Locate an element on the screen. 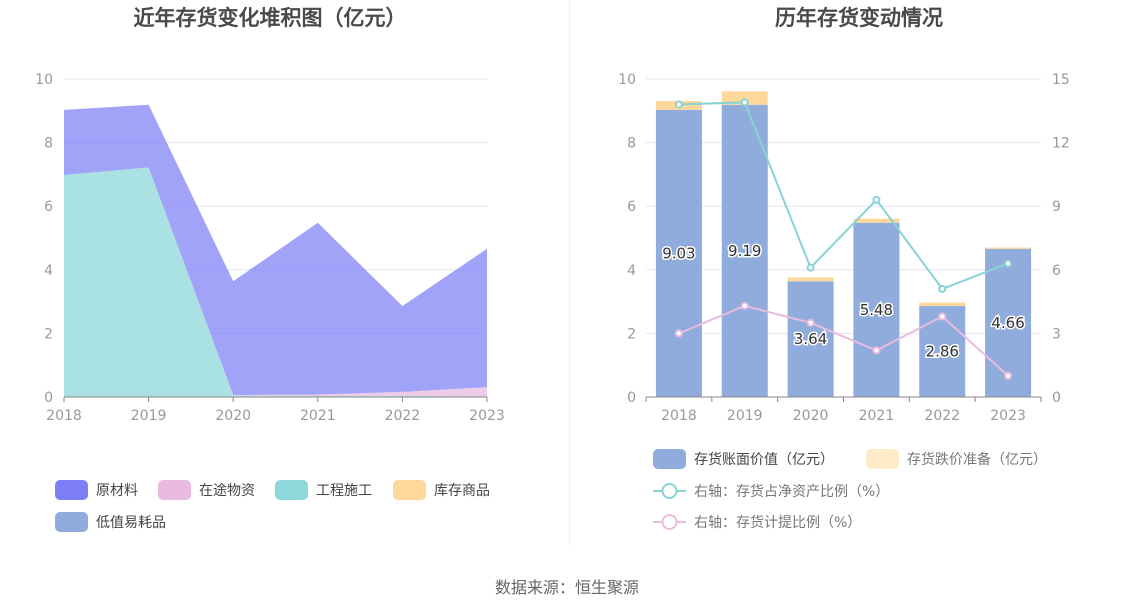  chart2-x-tick-label: 2019 is located at coordinates (745, 416).